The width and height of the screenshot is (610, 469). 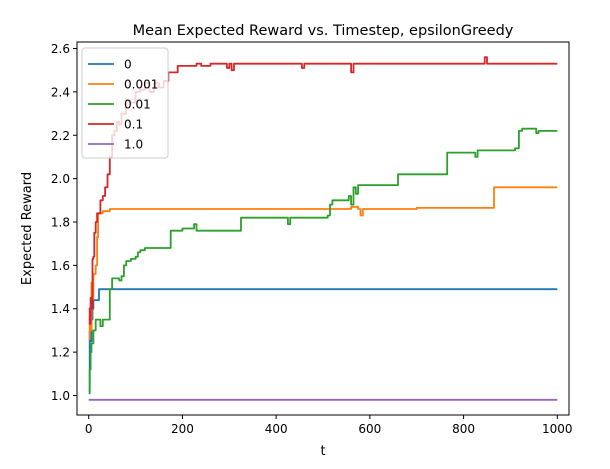 What do you see at coordinates (60, 353) in the screenshot?
I see `y-tick-label: 1.2` at bounding box center [60, 353].